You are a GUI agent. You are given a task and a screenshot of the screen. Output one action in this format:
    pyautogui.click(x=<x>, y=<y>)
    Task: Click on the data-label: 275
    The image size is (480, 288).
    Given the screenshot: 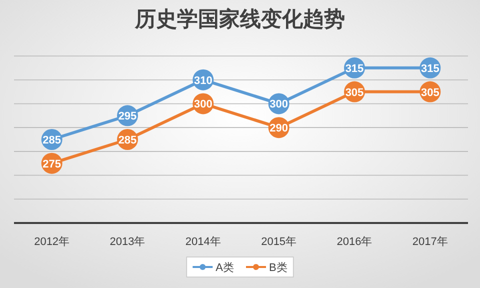 What is the action you would take?
    pyautogui.click(x=52, y=164)
    